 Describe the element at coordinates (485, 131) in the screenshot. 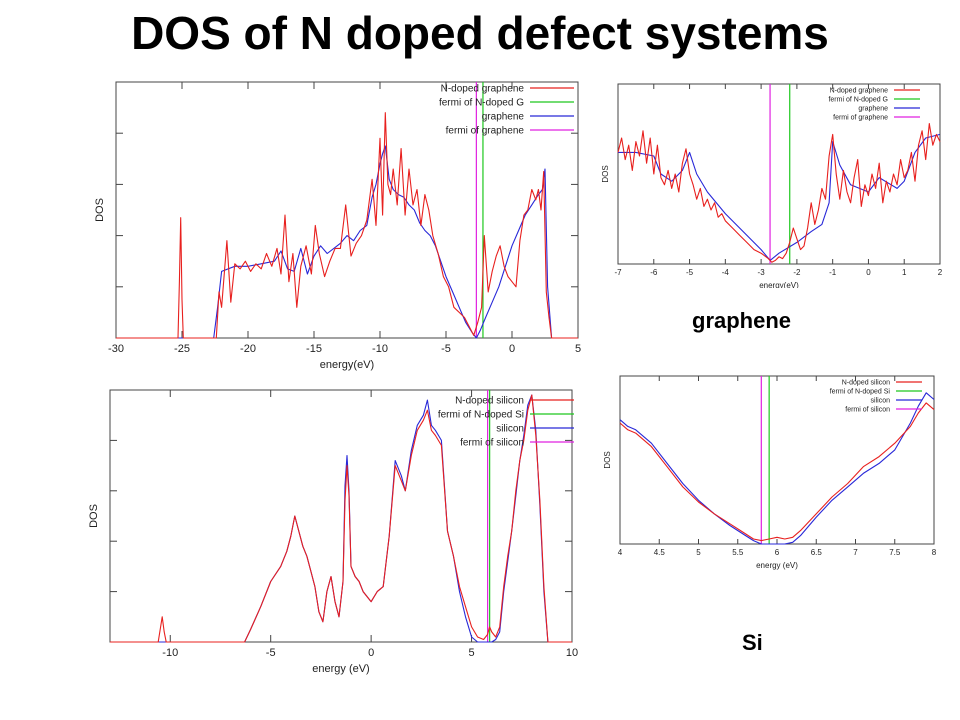

I see `graphene-main-legend-label: fermi of graphene` at that location.